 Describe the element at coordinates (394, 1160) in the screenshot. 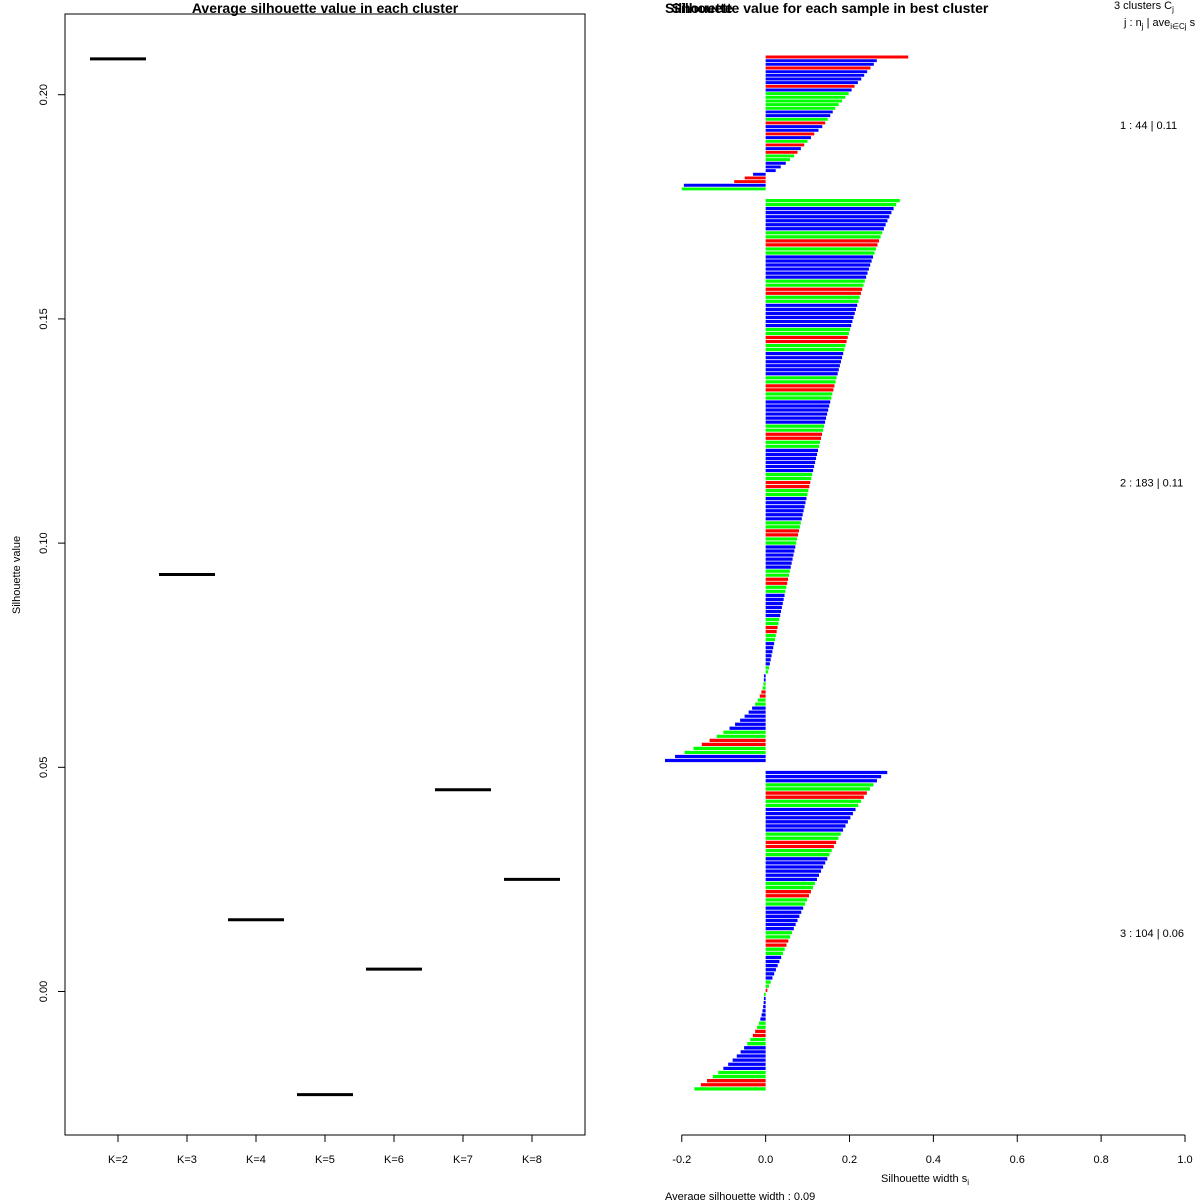

I see `left-x-tick-label: K=6` at that location.